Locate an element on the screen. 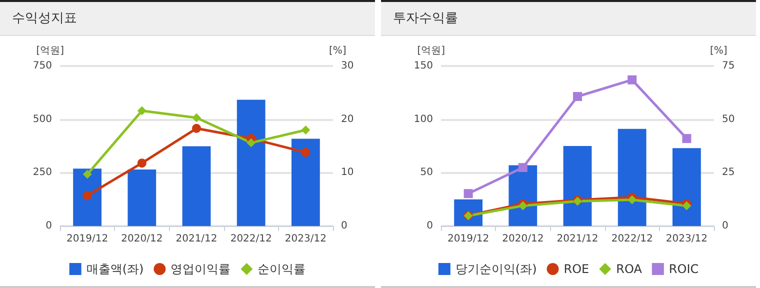 This screenshot has width=760, height=288. y2-tick-label: 75 is located at coordinates (728, 66).